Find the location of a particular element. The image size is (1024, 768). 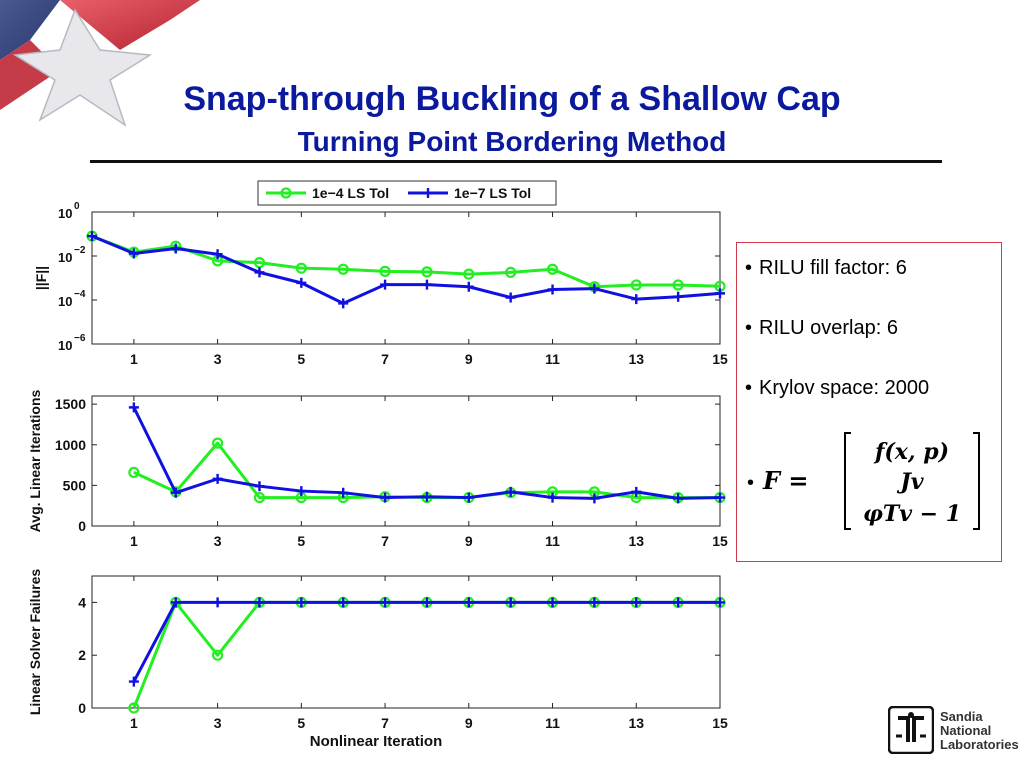

legend-box is located at coordinates (407, 193).